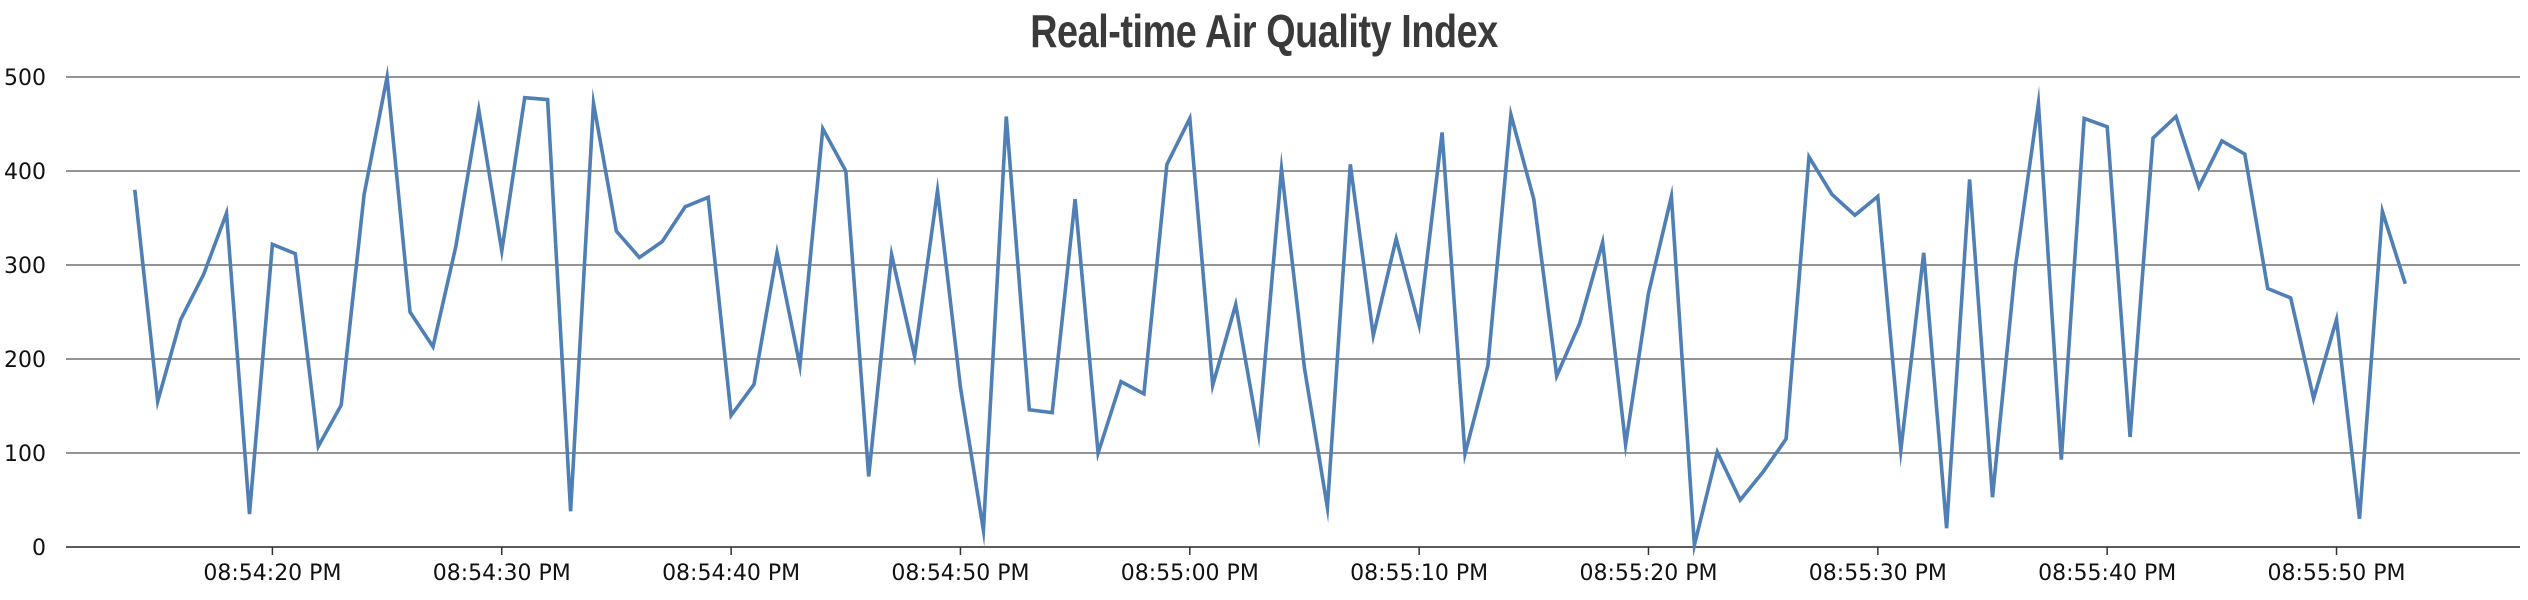  Describe the element at coordinates (272, 573) in the screenshot. I see `x-tick-label: 08:54:20 PM` at that location.